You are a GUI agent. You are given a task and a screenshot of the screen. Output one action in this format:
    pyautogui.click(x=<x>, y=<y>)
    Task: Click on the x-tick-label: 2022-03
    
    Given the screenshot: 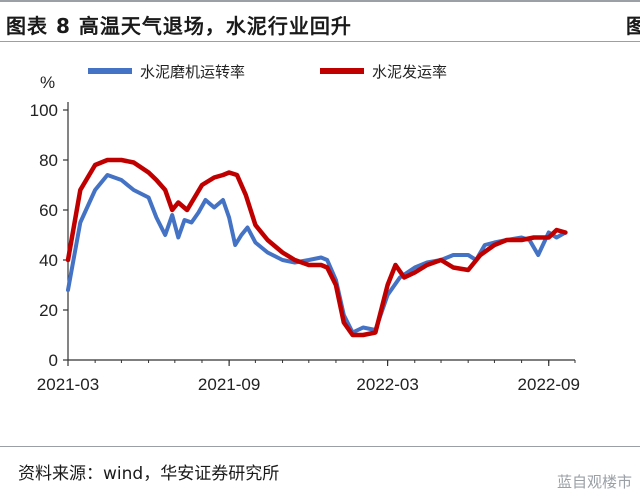 What is the action you would take?
    pyautogui.click(x=387, y=384)
    